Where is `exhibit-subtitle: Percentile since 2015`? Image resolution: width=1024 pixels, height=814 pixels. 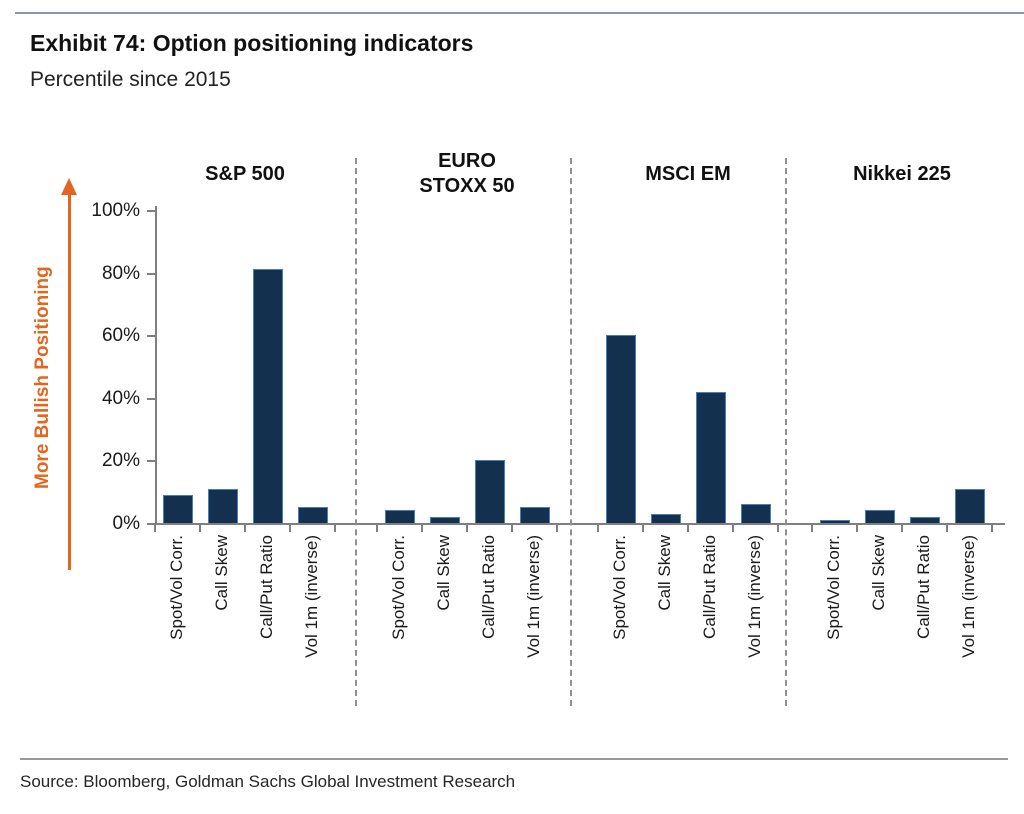 exhibit-subtitle: Percentile since 2015 is located at coordinates (130, 79).